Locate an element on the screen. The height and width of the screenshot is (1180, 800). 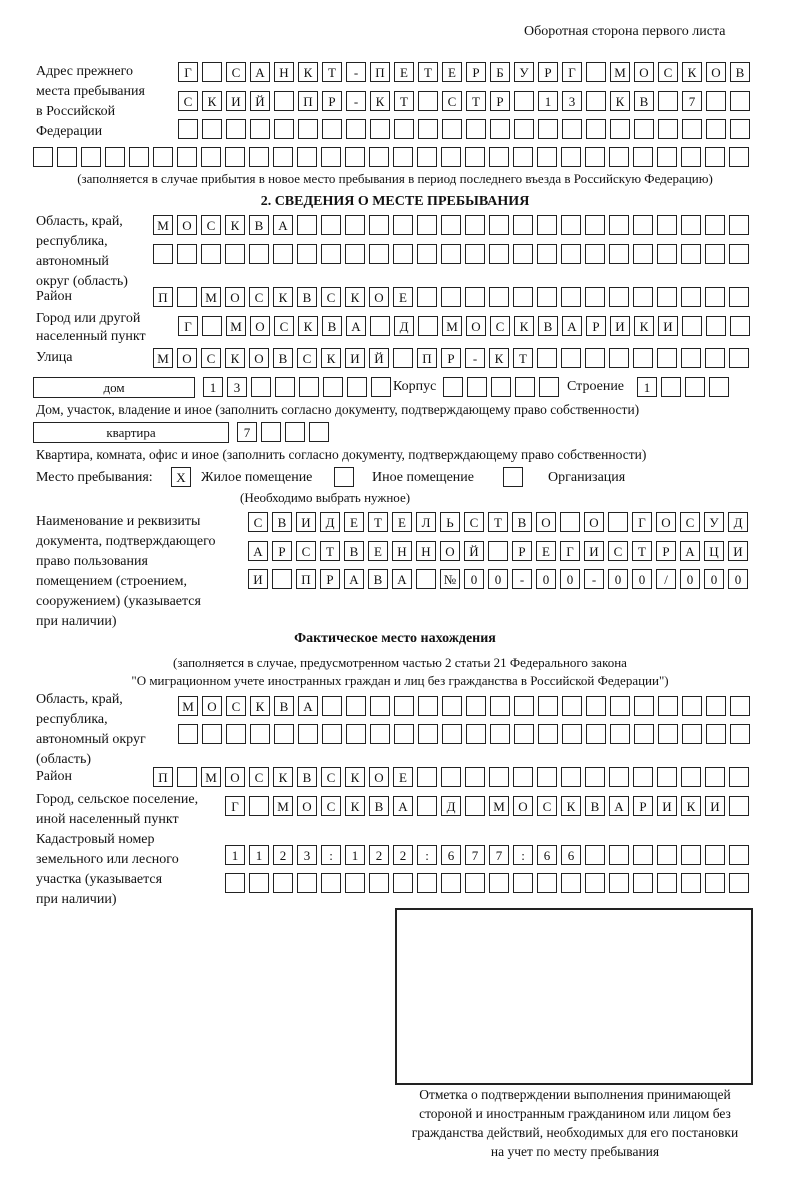
letter-cell: Т is located at coordinates (428, 72).